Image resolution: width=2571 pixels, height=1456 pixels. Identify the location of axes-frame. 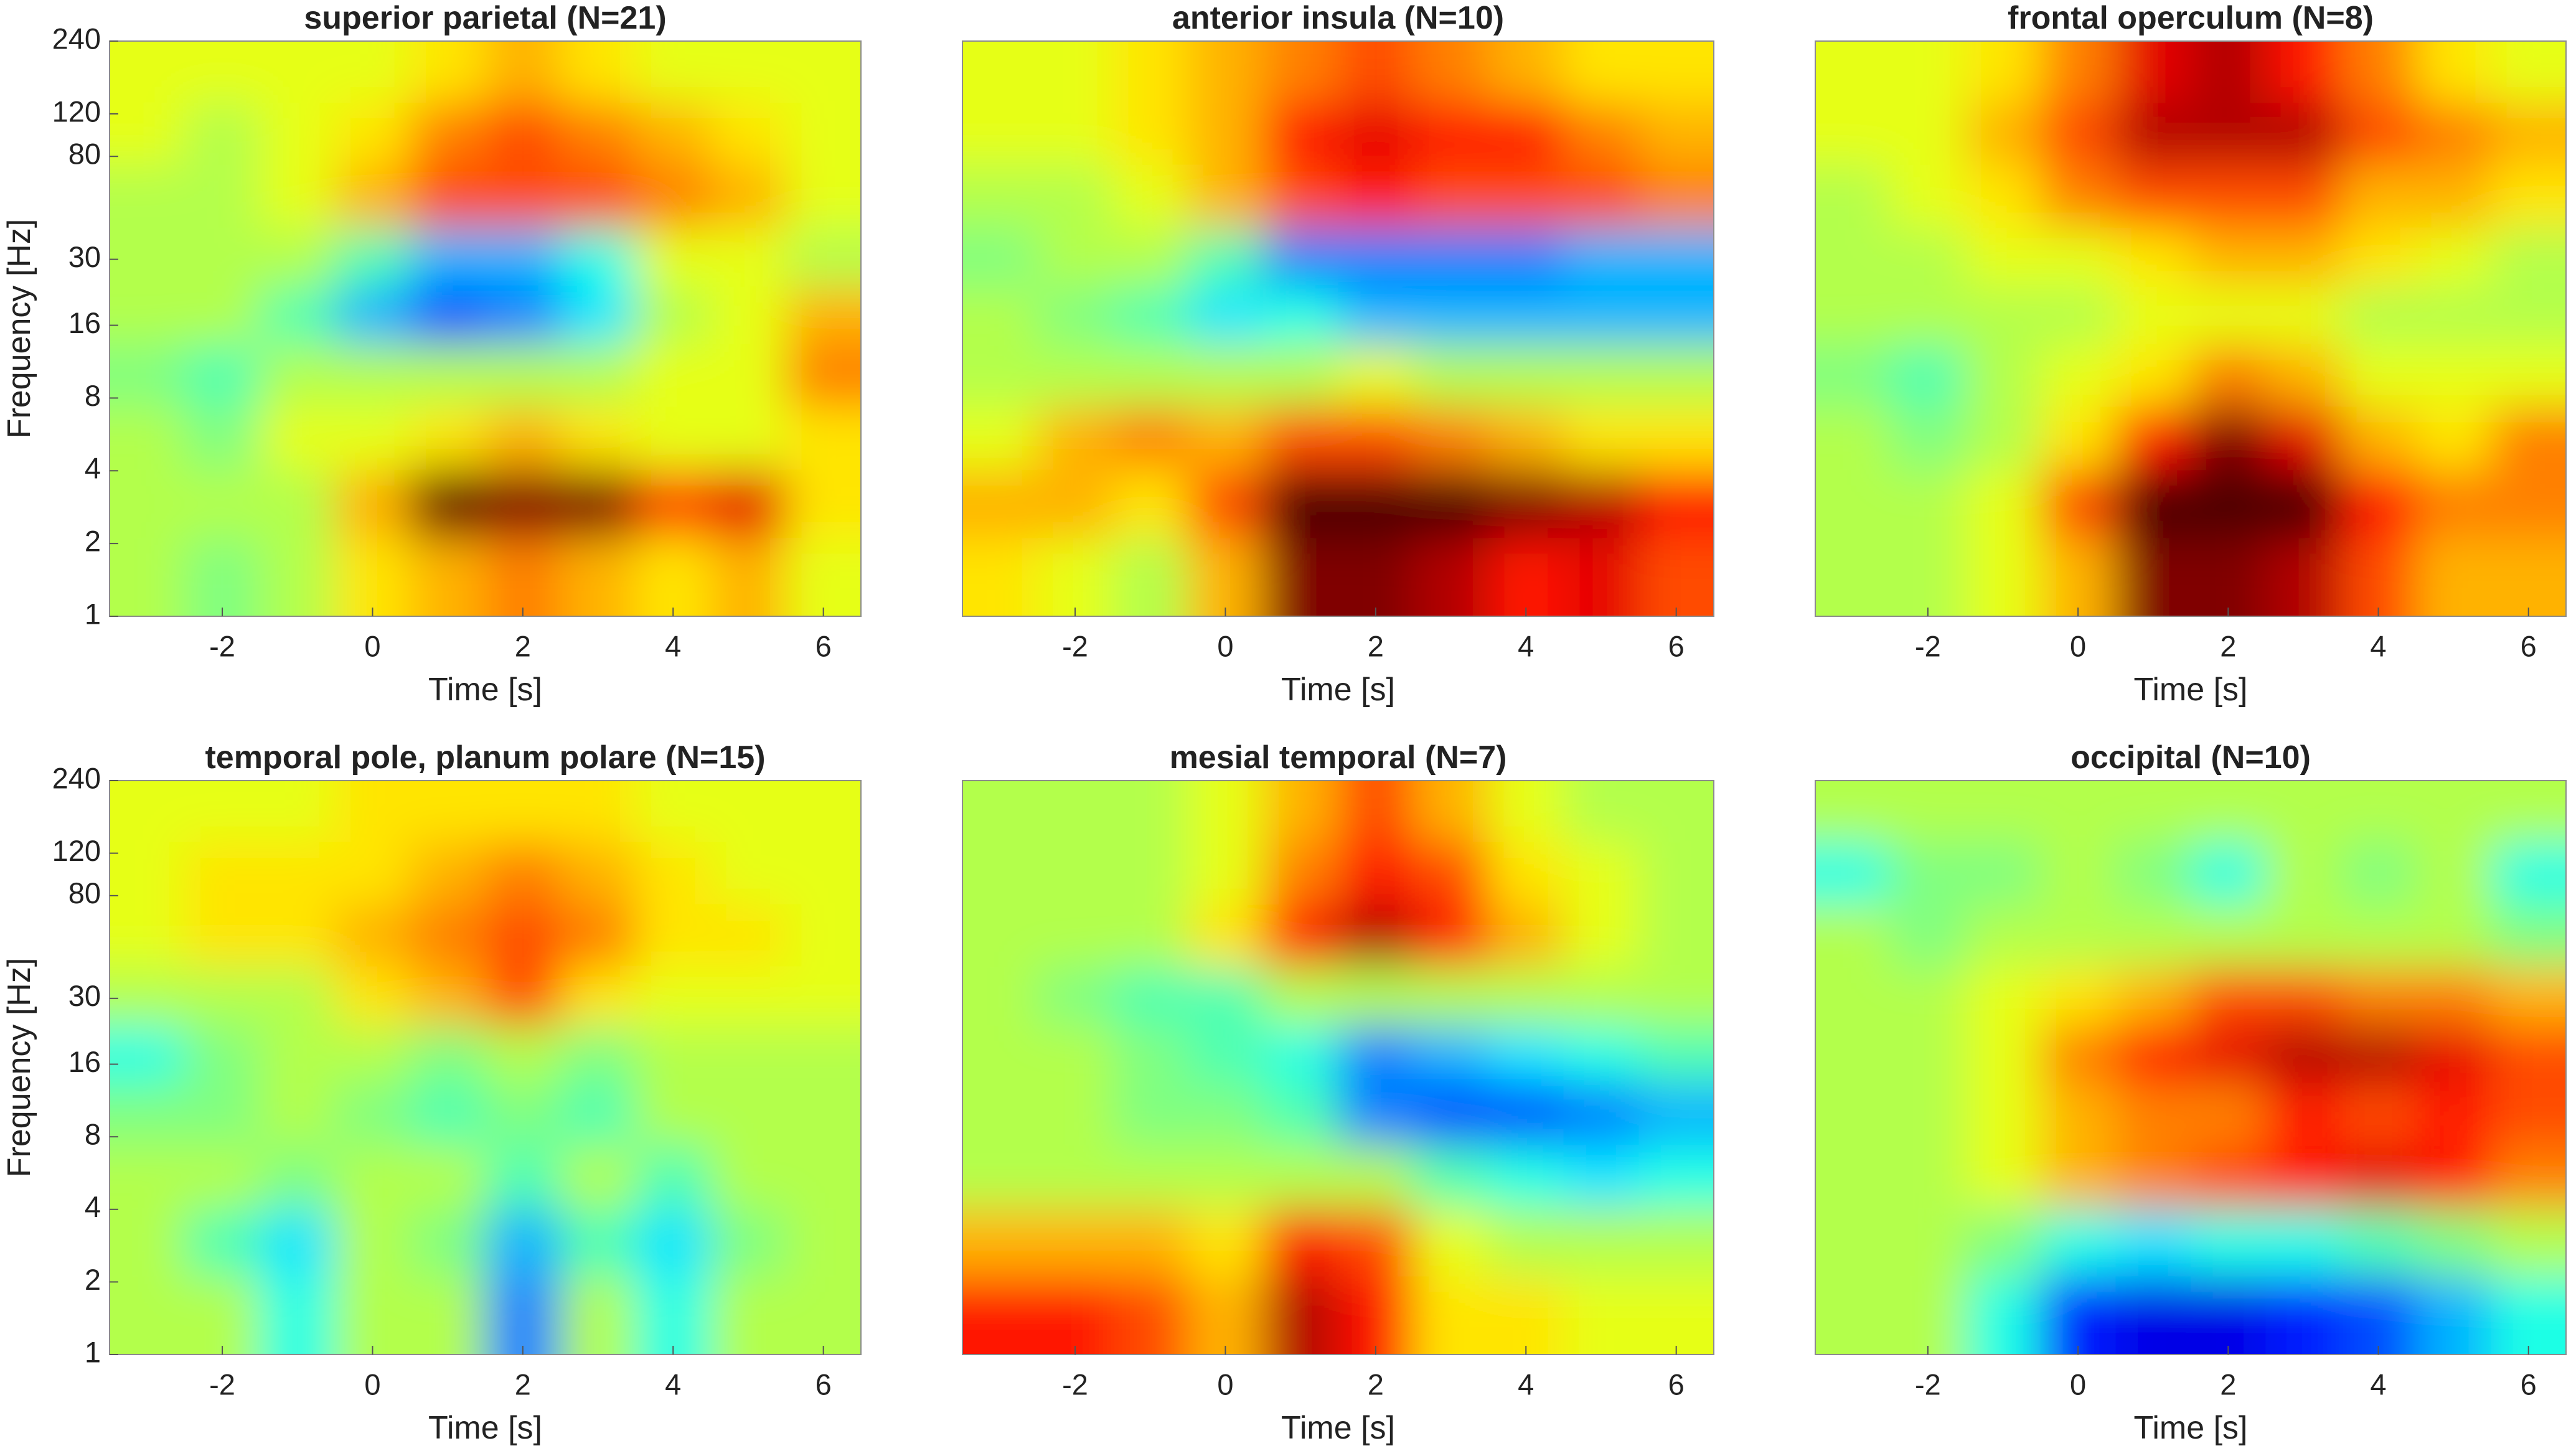
(1338, 328).